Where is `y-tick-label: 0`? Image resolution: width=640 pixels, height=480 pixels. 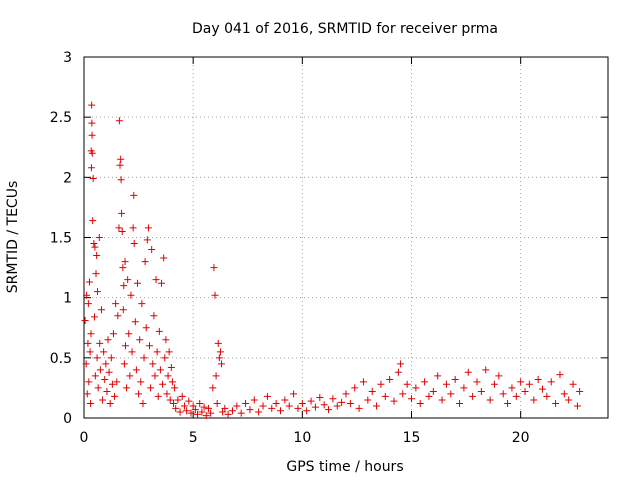
y-tick-label: 0 is located at coordinates (67, 419).